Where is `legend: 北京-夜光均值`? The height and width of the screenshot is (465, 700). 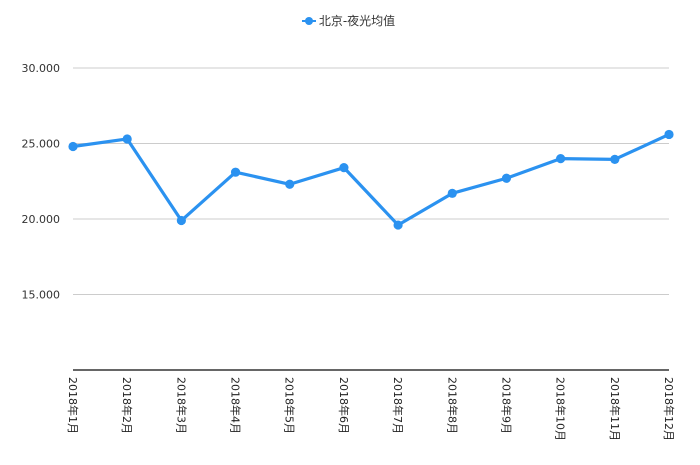 legend: 北京-夜光均值 is located at coordinates (350, 20).